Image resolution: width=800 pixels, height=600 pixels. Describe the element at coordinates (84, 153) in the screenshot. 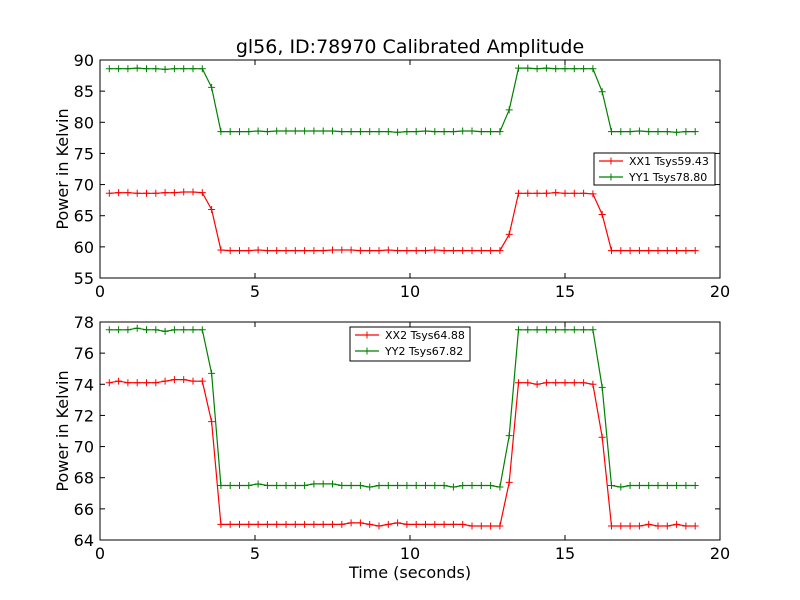

I see `y-tick-label: 75` at that location.